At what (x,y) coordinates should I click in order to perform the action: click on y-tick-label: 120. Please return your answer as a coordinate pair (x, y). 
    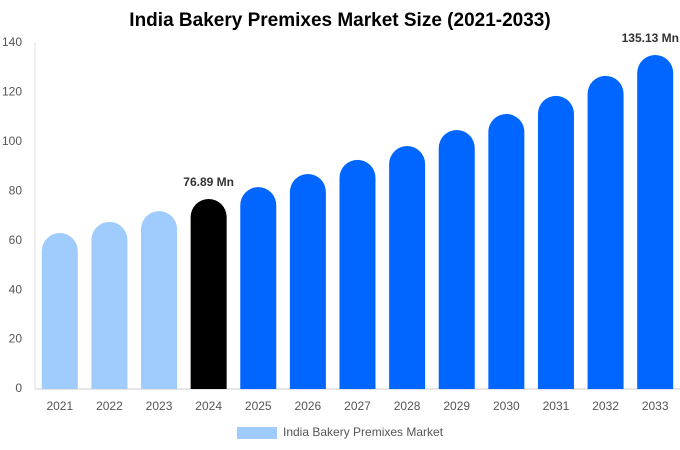
    Looking at the image, I should click on (12, 92).